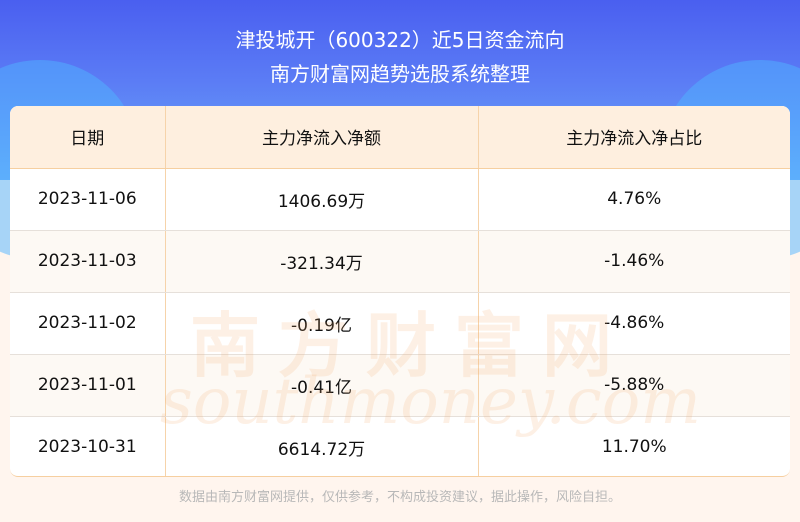 The height and width of the screenshot is (522, 800). I want to click on net-ratio-cell: 4.76%, so click(634, 199).